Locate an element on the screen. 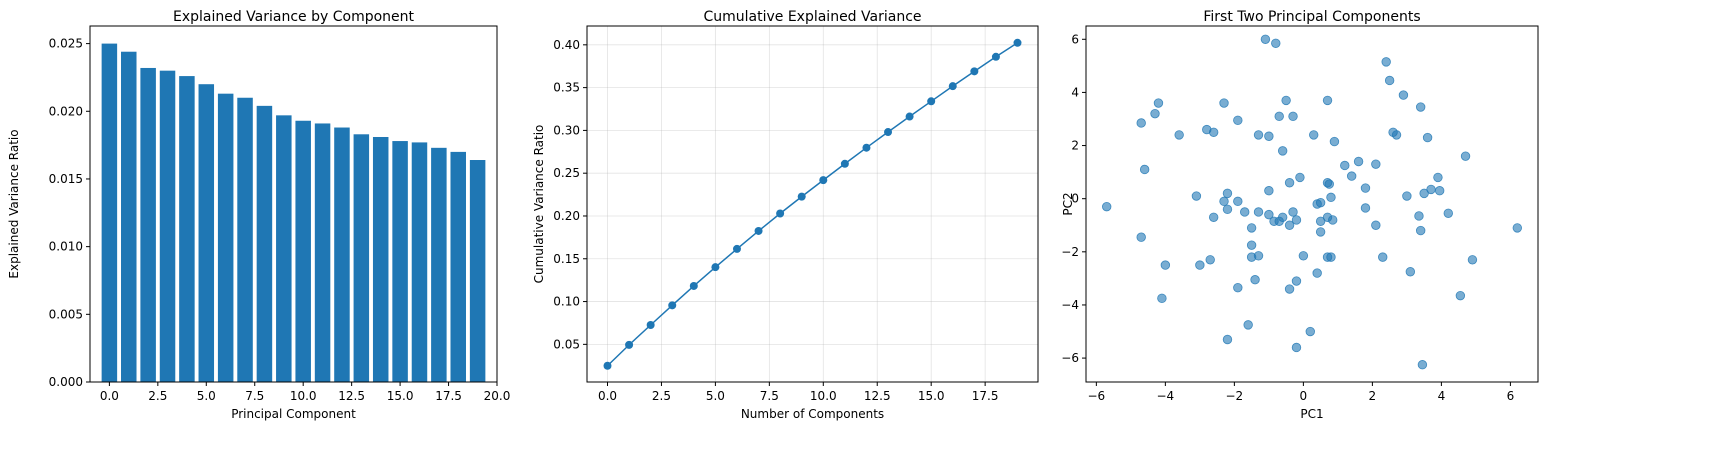 The image size is (1718, 470). y-tick-label: 6 is located at coordinates (1075, 39).